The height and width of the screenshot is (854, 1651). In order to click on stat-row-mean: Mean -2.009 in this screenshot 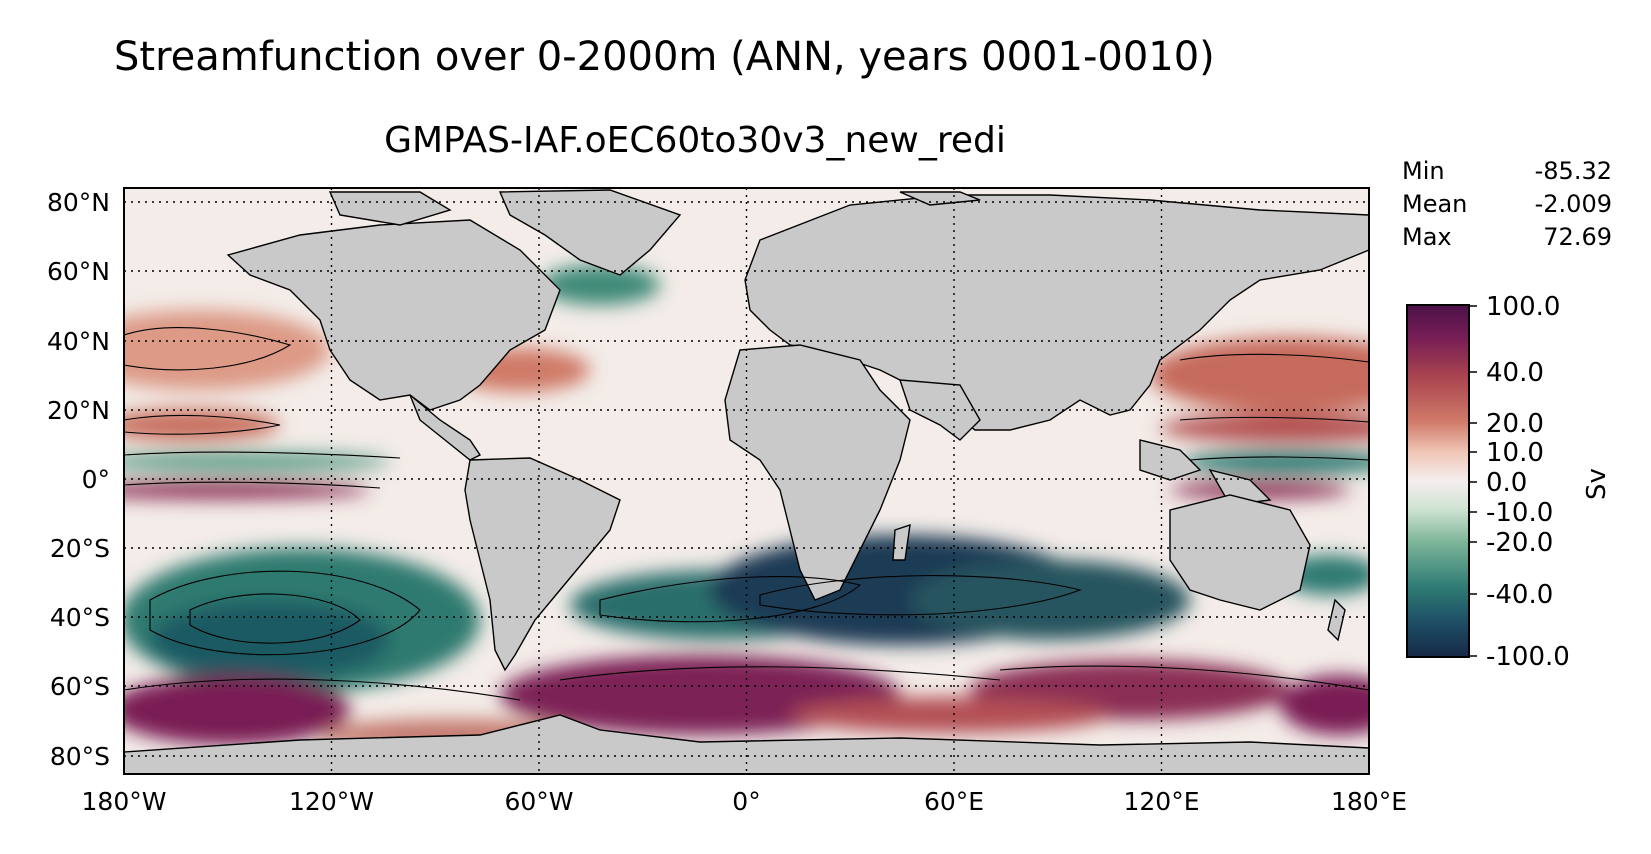, I will do `click(1507, 204)`.